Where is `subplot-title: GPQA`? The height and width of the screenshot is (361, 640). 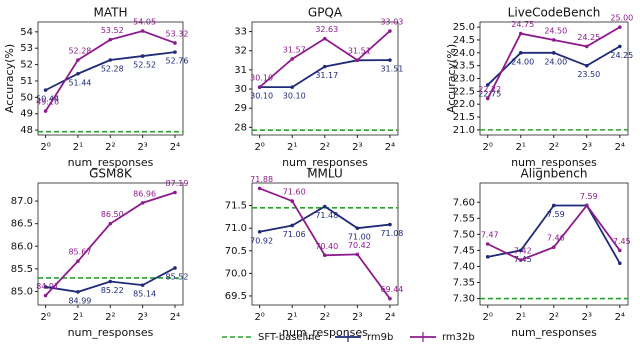
subplot-title: GPQA is located at coordinates (325, 13).